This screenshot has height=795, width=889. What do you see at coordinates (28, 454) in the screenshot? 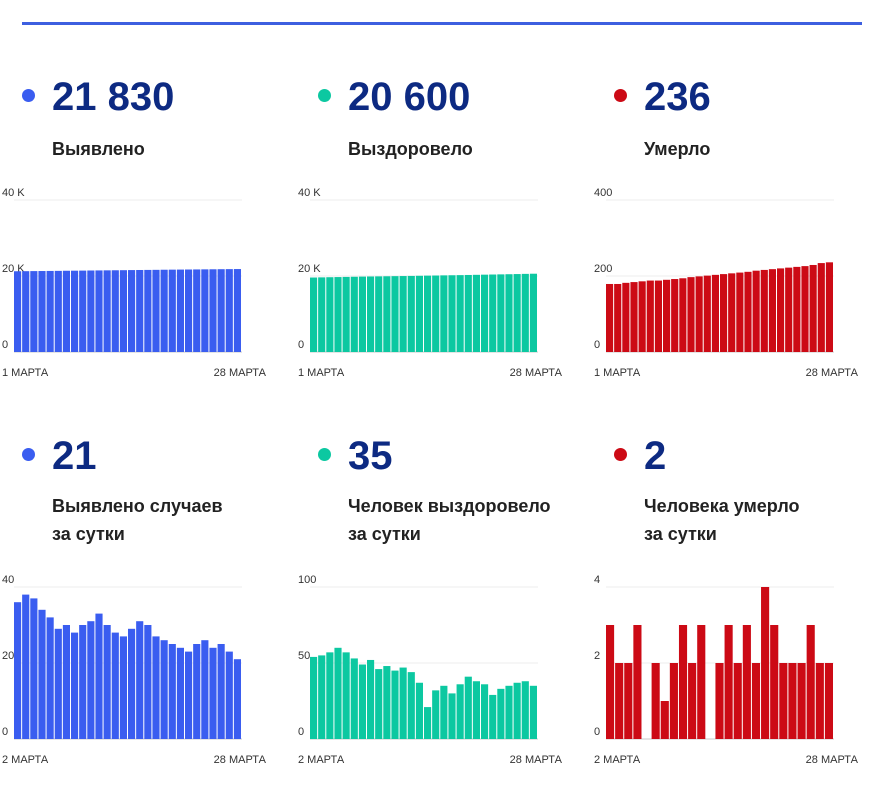
I see `confirmed-daily-dot-icon` at bounding box center [28, 454].